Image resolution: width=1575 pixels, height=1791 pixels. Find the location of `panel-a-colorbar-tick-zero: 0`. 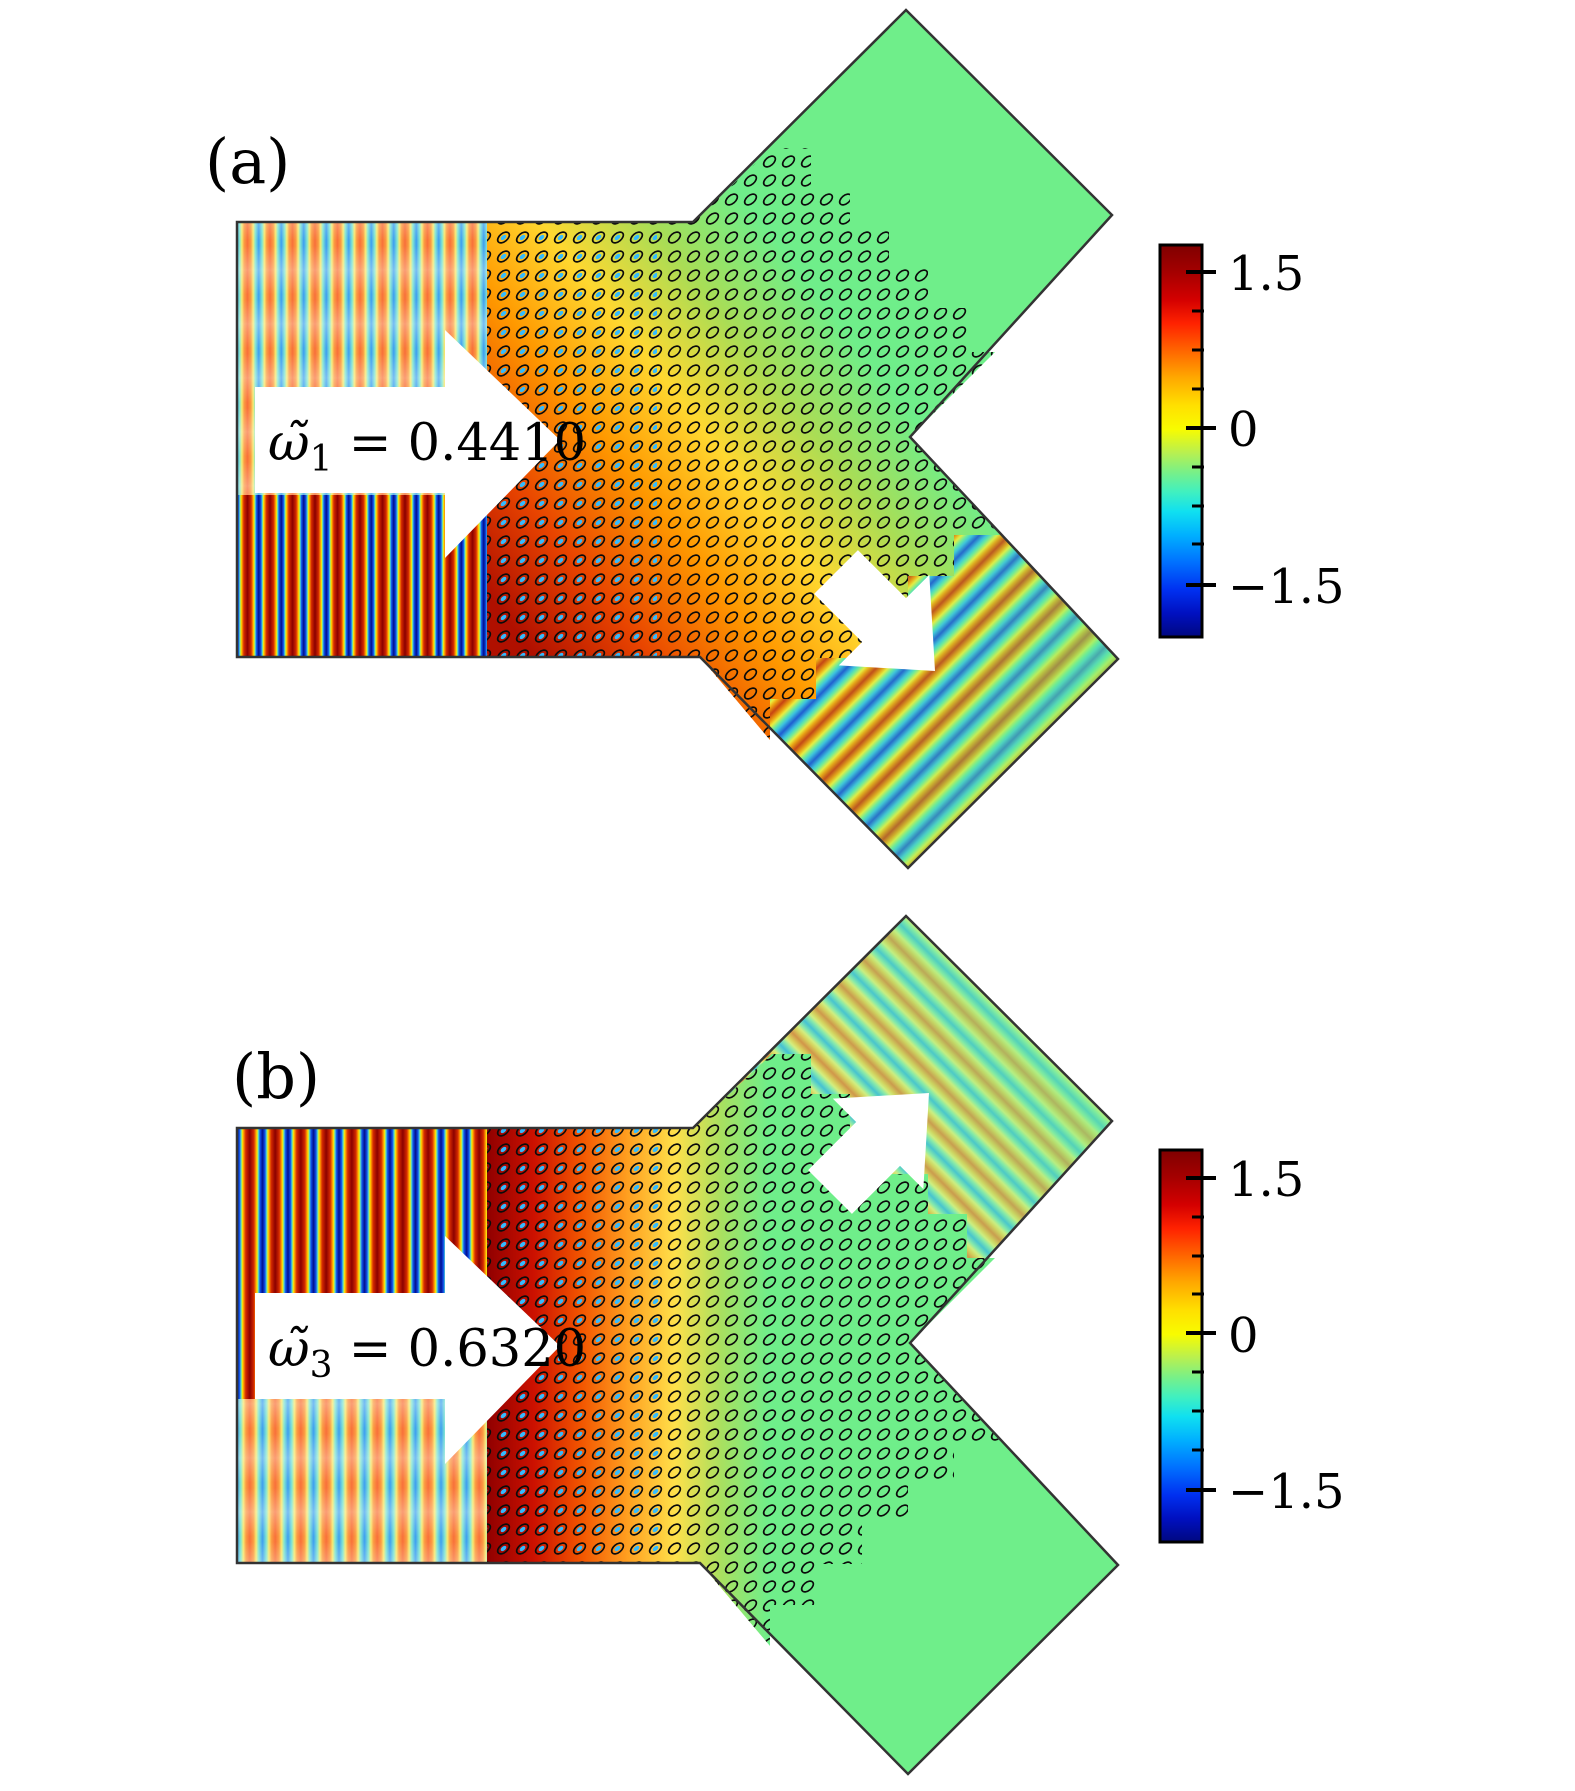

panel-a-colorbar-tick-zero: 0 is located at coordinates (1243, 430).